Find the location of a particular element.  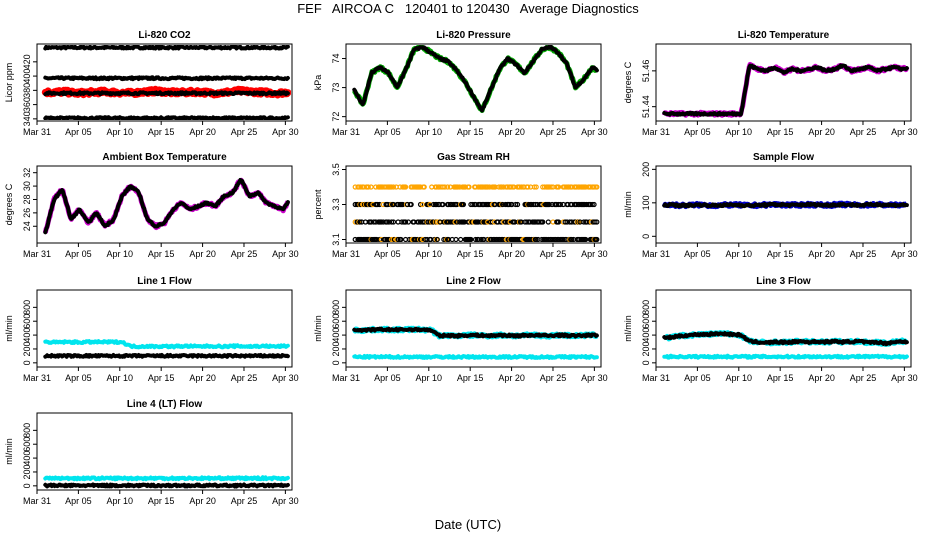

y-tick-label: 3.1 is located at coordinates (336, 239).